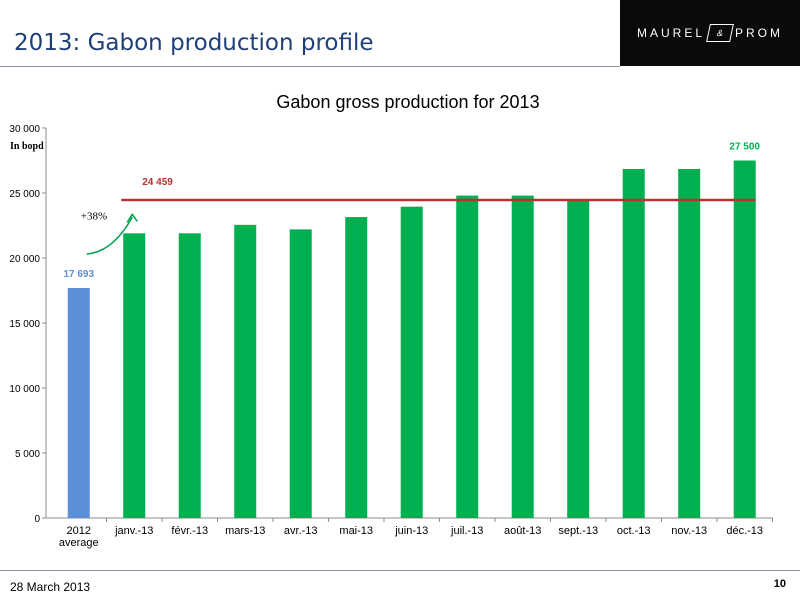 This screenshot has height=600, width=800. Describe the element at coordinates (94, 216) in the screenshot. I see `growth-percentage-label: +38%` at that location.